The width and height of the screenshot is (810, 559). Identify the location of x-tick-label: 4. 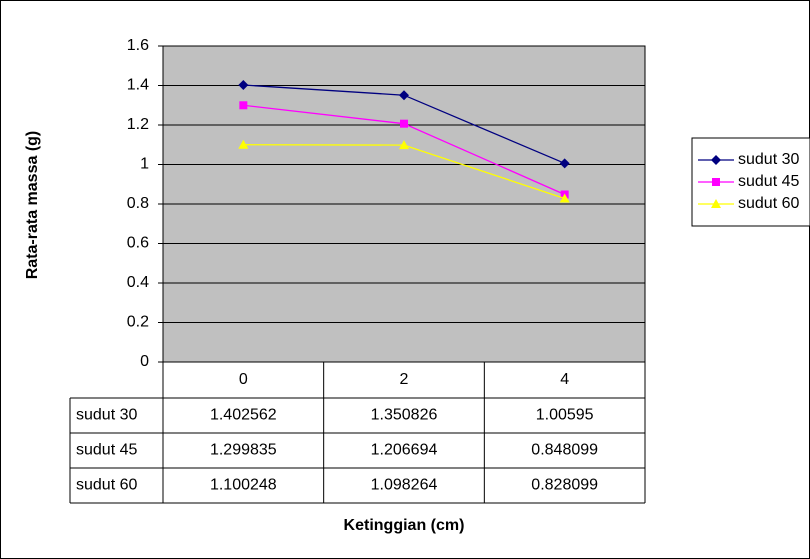
(564, 379).